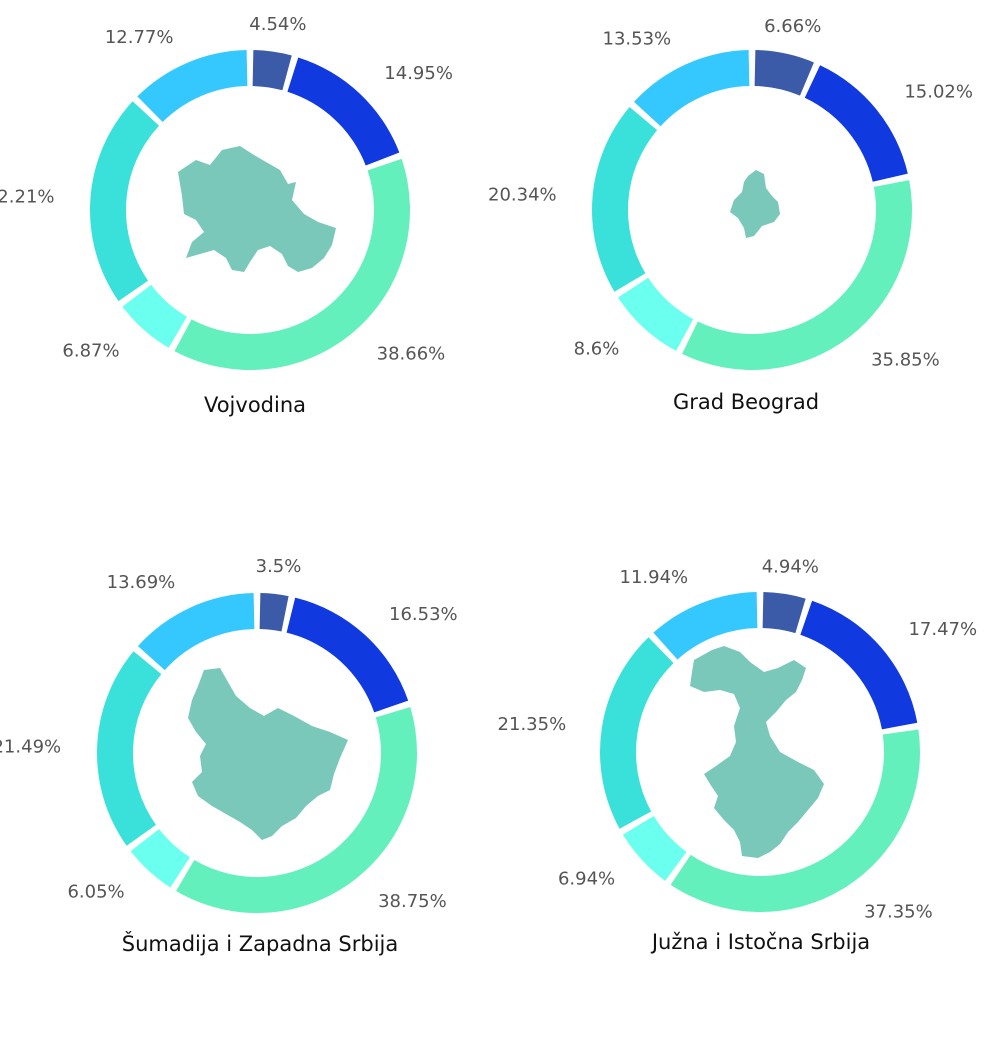 This screenshot has width=986, height=1059. Describe the element at coordinates (255, 405) in the screenshot. I see `chart-title: Vojvodina` at that location.